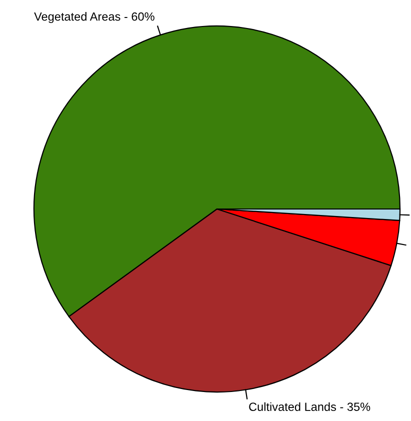  I want to click on slice-label: Vegetated Areas - 60%, so click(94, 18).